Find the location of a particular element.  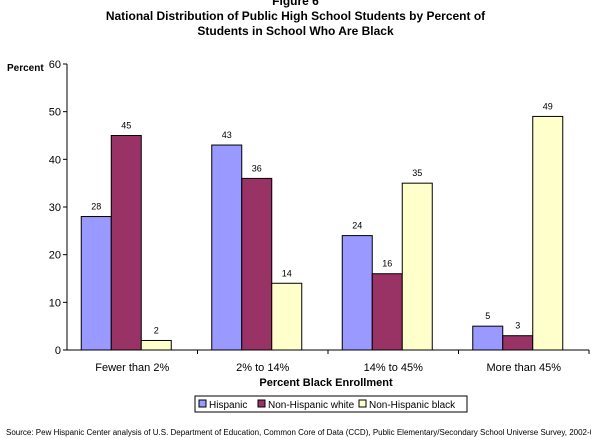

data-label: 5 is located at coordinates (487, 316).